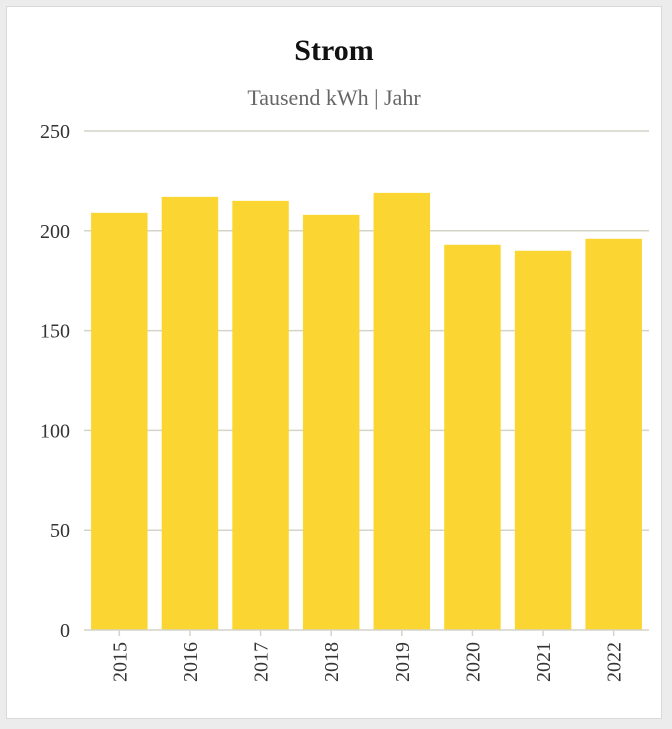 The width and height of the screenshot is (672, 729). I want to click on x-tick-label: 2015, so click(120, 662).